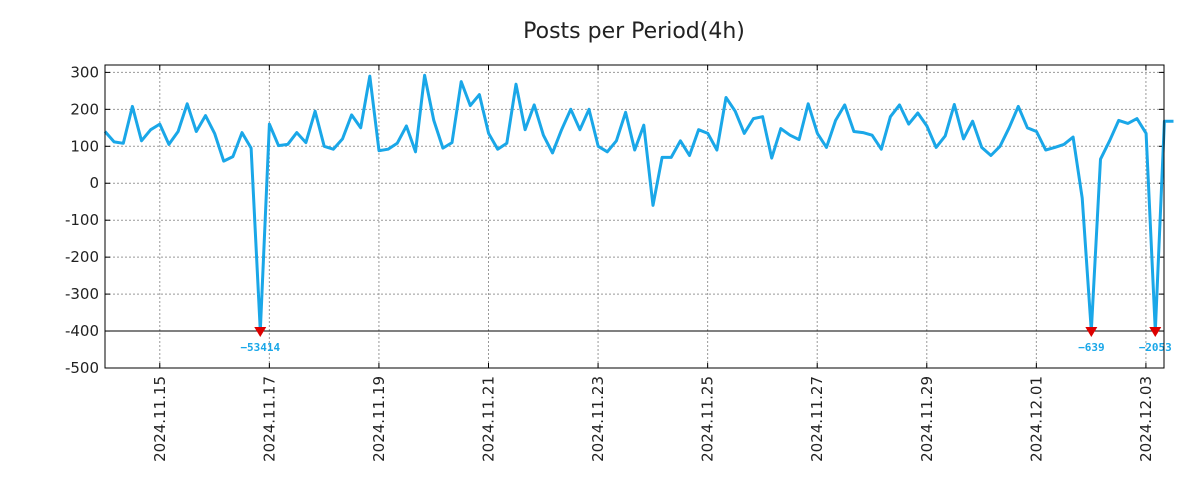  Describe the element at coordinates (260, 347) in the screenshot. I see `outlier-label: −53414` at that location.